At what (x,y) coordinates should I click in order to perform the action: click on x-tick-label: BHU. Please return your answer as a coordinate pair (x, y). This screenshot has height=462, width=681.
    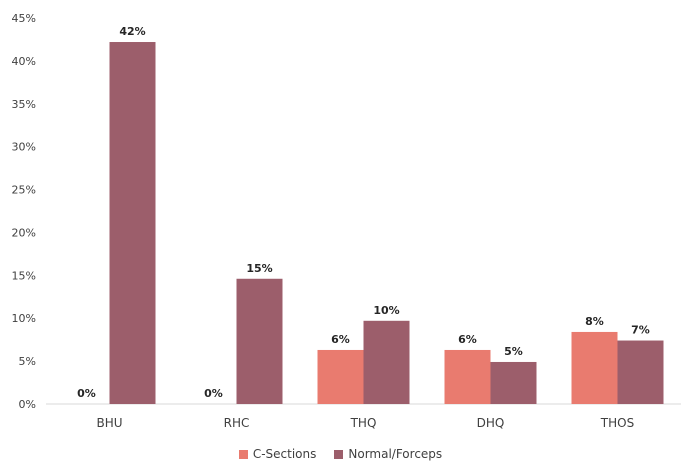
    Looking at the image, I should click on (109, 423).